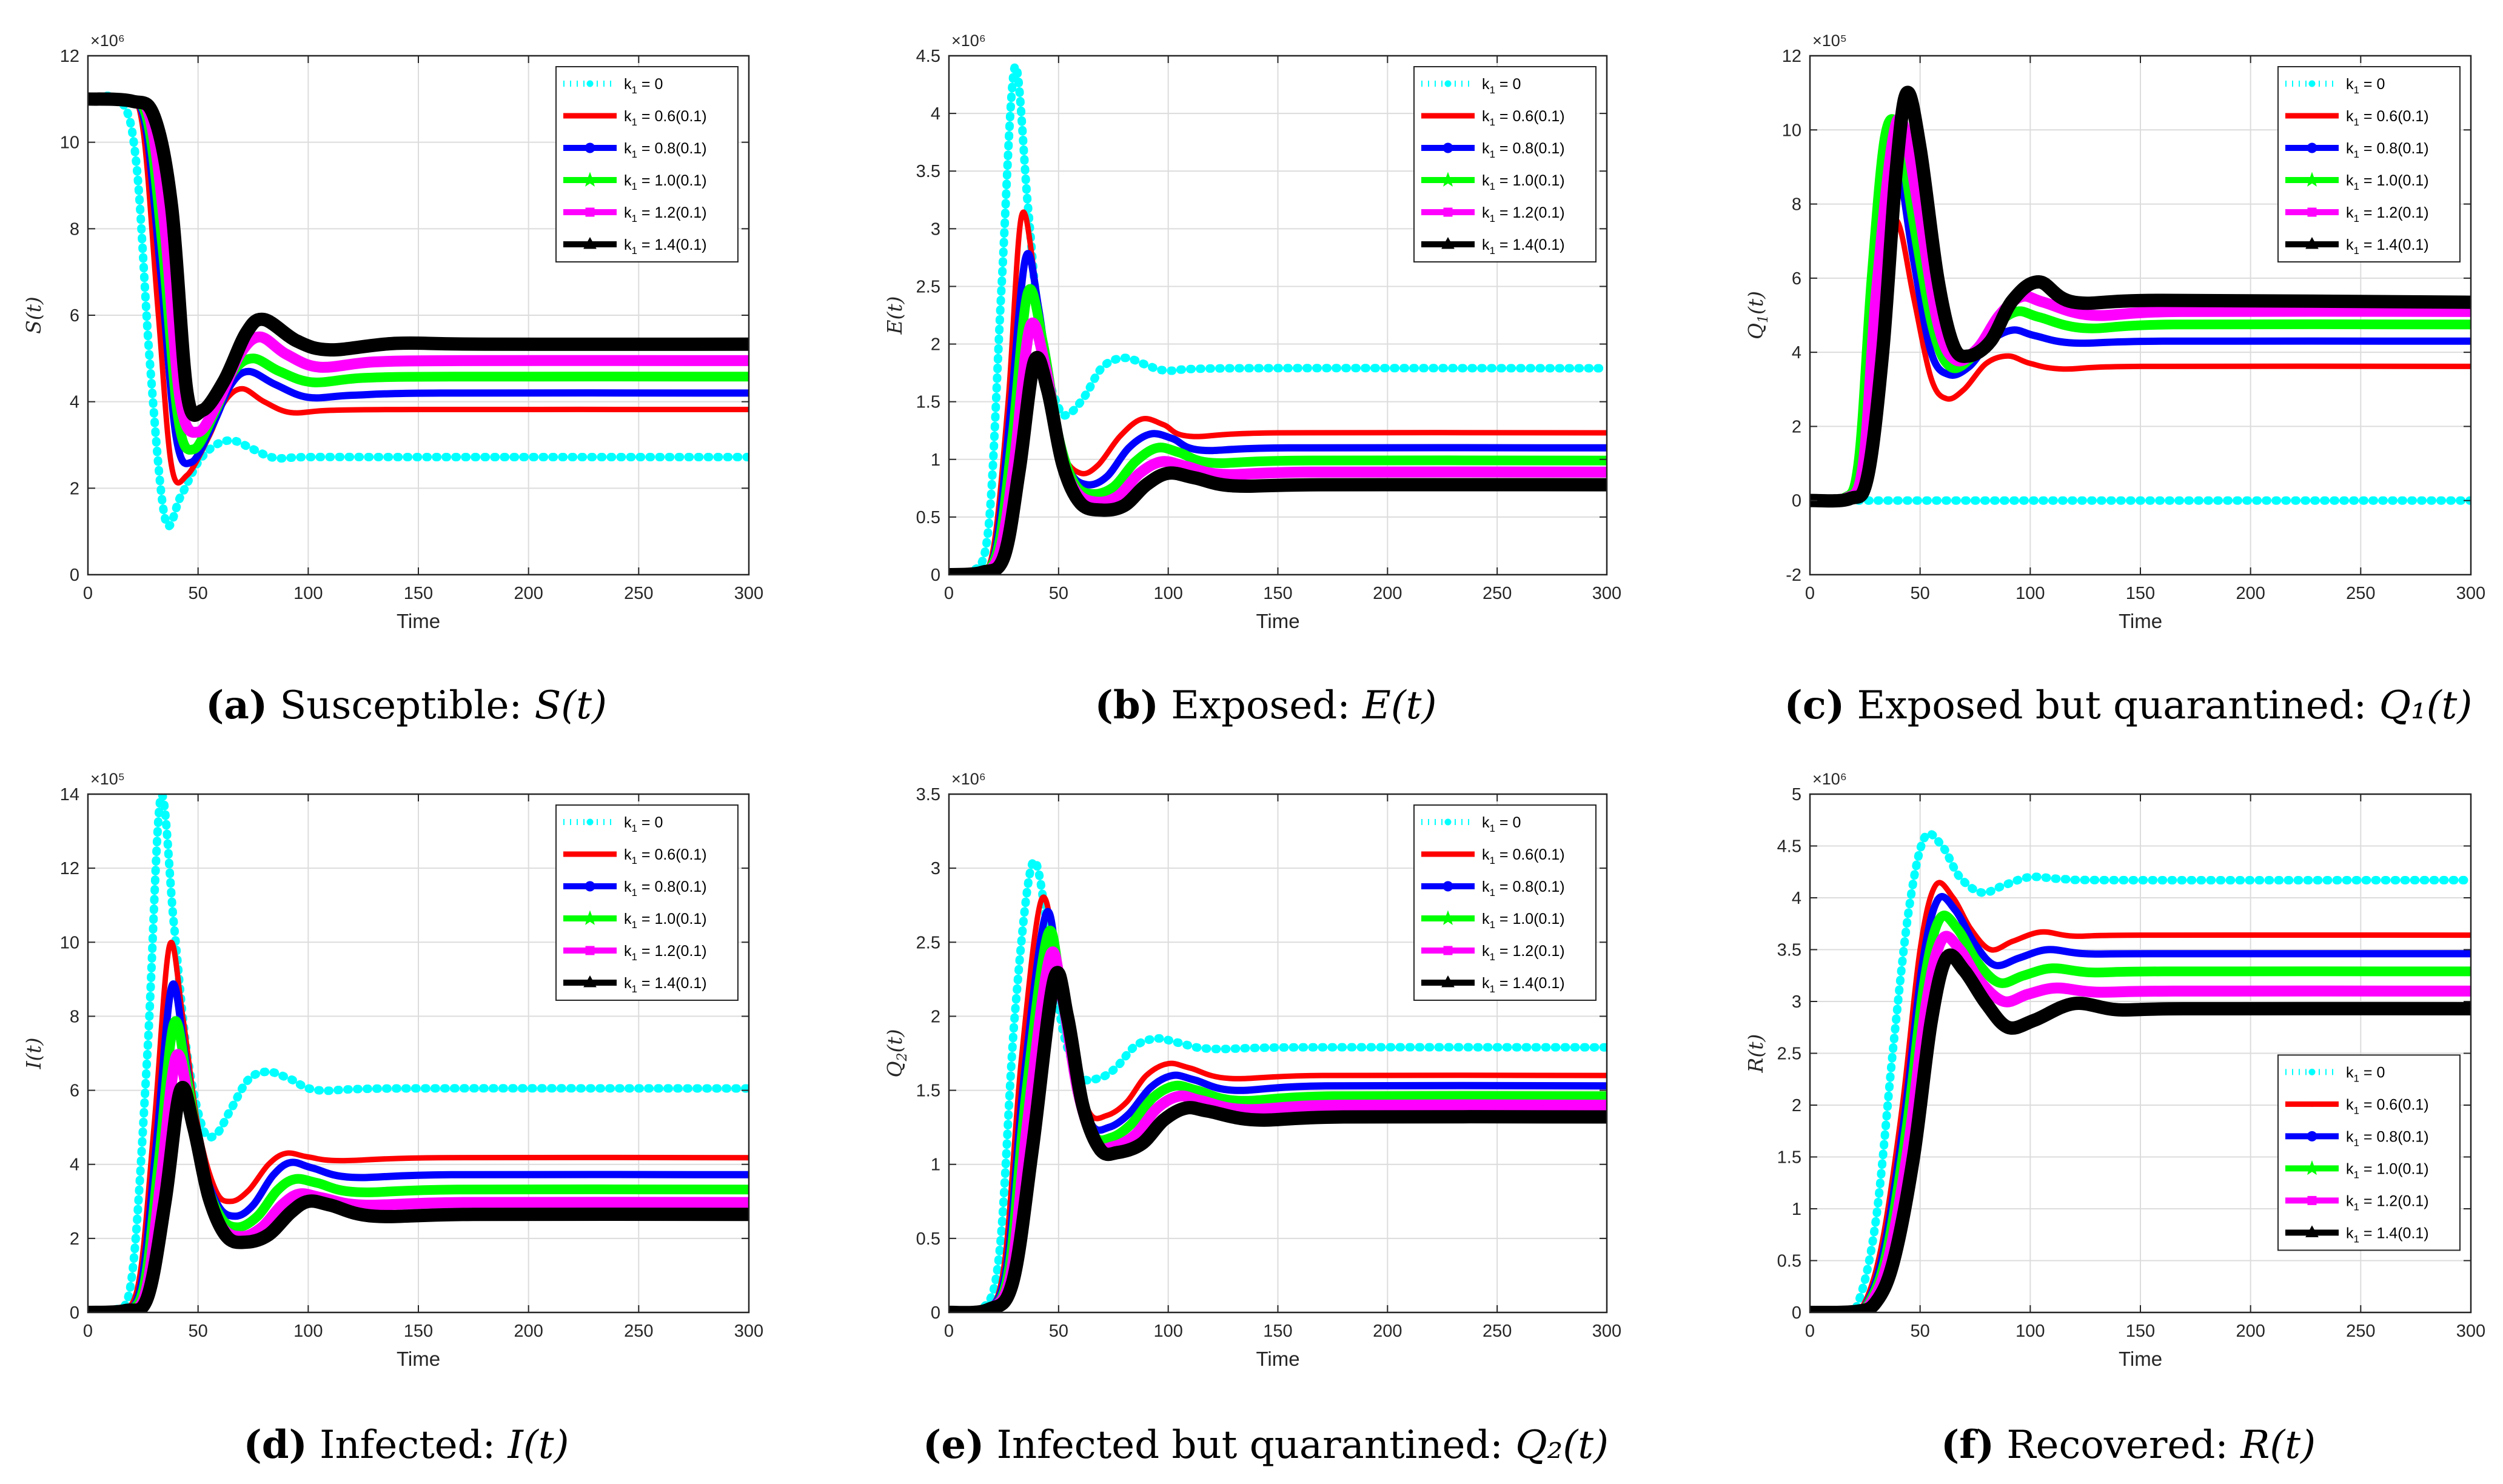  What do you see at coordinates (33, 315) in the screenshot?
I see `y-axis-label: S(t)` at bounding box center [33, 315].